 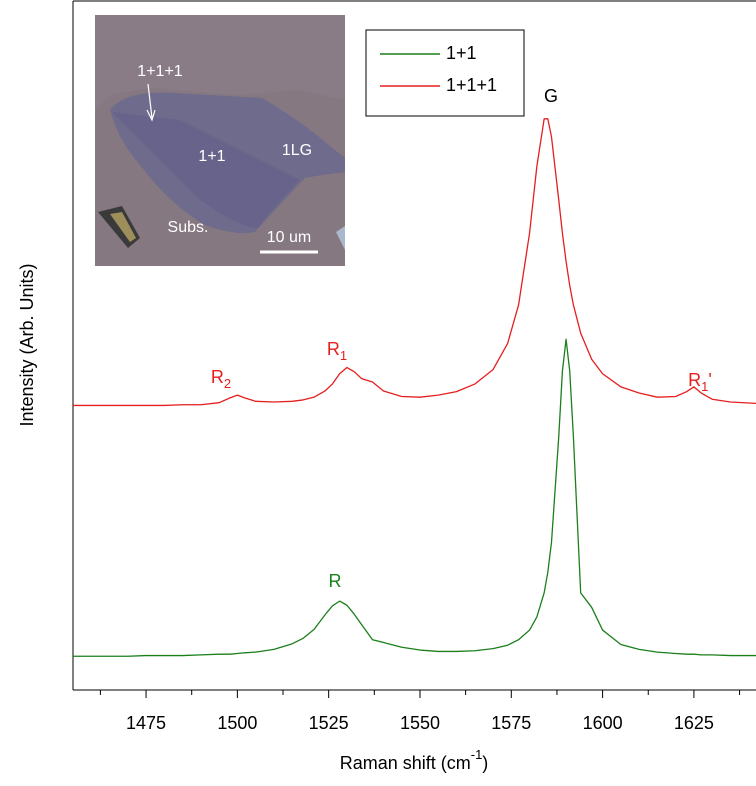 What do you see at coordinates (461, 53) in the screenshot?
I see `legend-label: 1+1` at bounding box center [461, 53].